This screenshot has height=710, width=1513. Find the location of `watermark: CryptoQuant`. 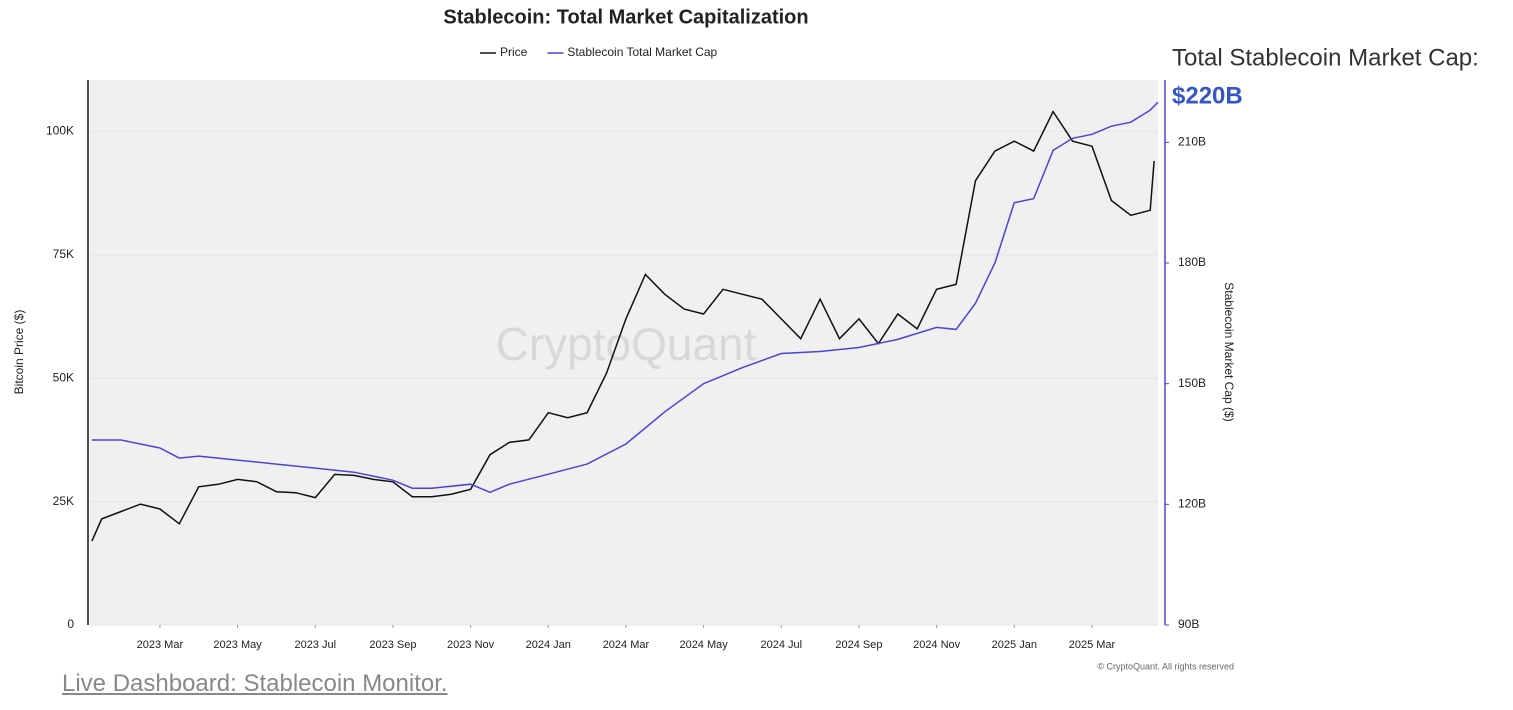

watermark: CryptoQuant is located at coordinates (626, 344).